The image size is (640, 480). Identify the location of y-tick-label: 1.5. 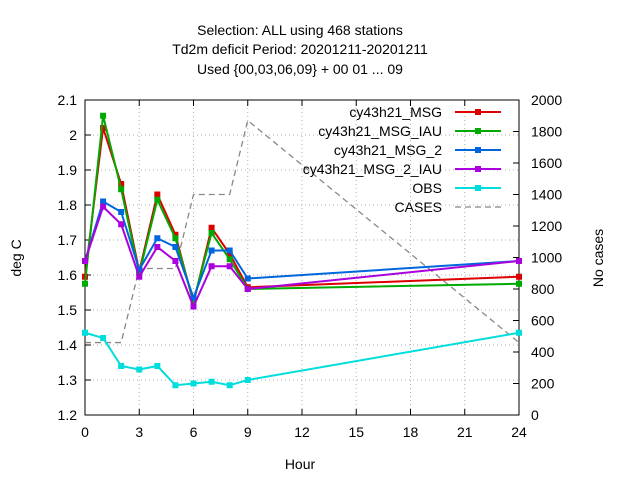
(68, 310).